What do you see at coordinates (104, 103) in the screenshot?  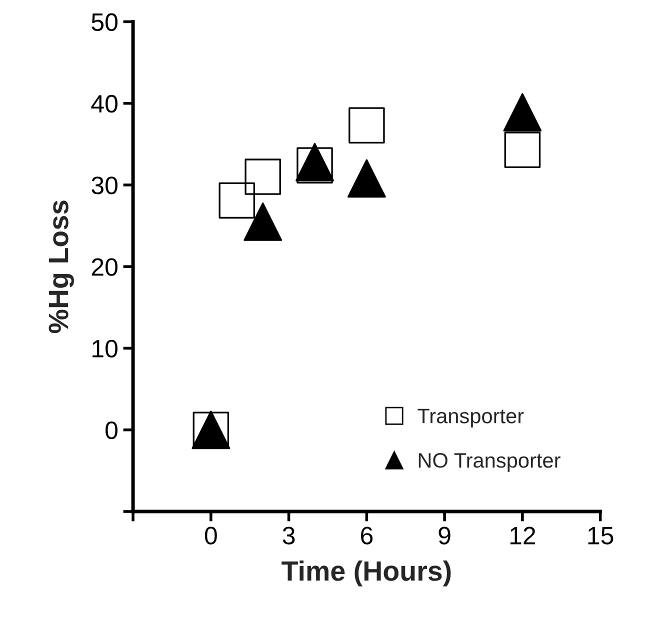 I see `y-tick-label: 40` at bounding box center [104, 103].